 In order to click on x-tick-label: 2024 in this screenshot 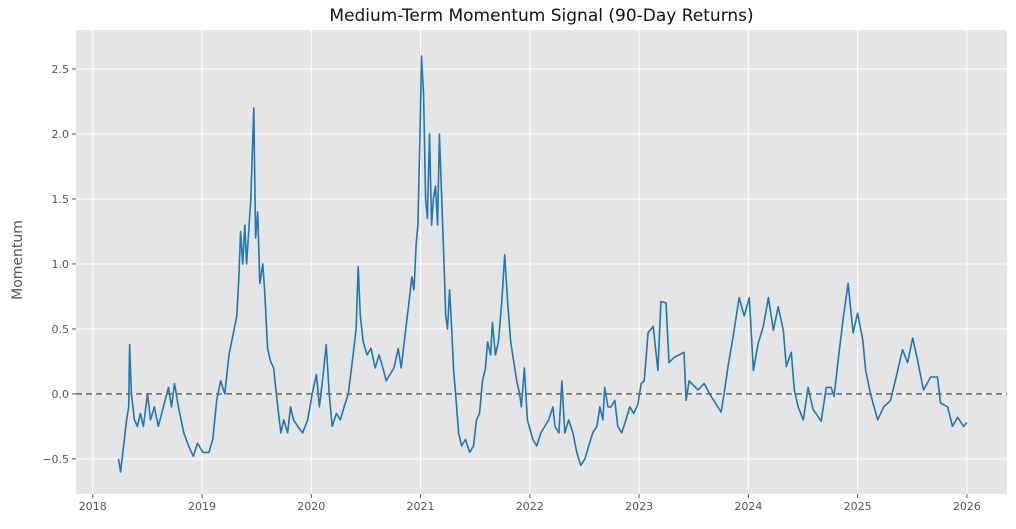, I will do `click(748, 506)`.